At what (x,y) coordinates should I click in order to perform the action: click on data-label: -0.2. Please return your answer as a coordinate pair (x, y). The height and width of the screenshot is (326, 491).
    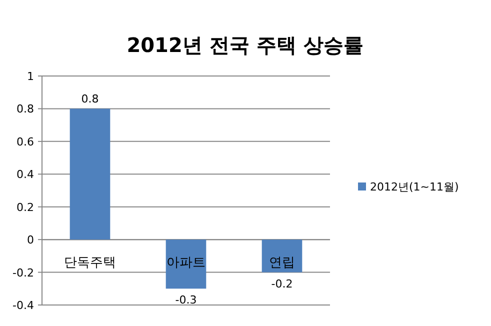
    Looking at the image, I should click on (282, 283).